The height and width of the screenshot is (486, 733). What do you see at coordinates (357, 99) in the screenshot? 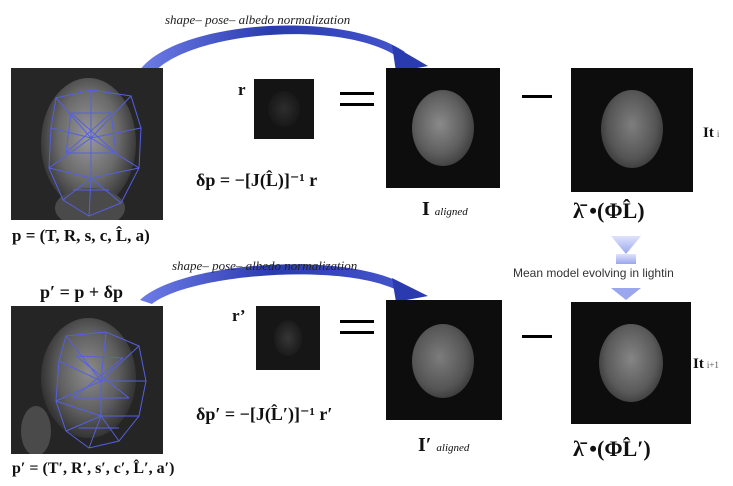
I see `top-equals-sign` at bounding box center [357, 99].